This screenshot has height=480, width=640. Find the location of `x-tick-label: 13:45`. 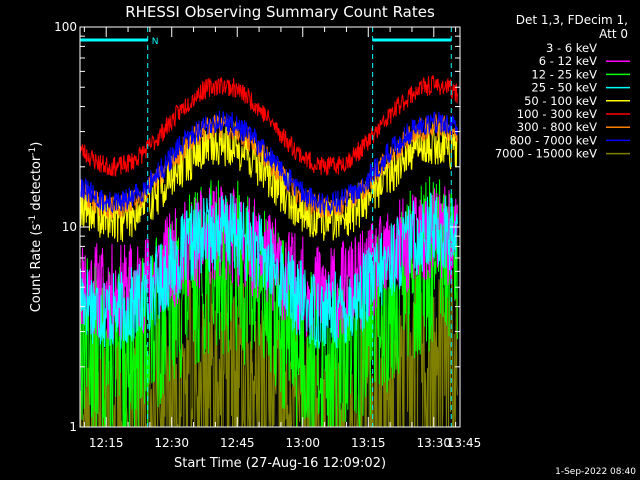

x-tick-label: 13:45 is located at coordinates (464, 443).